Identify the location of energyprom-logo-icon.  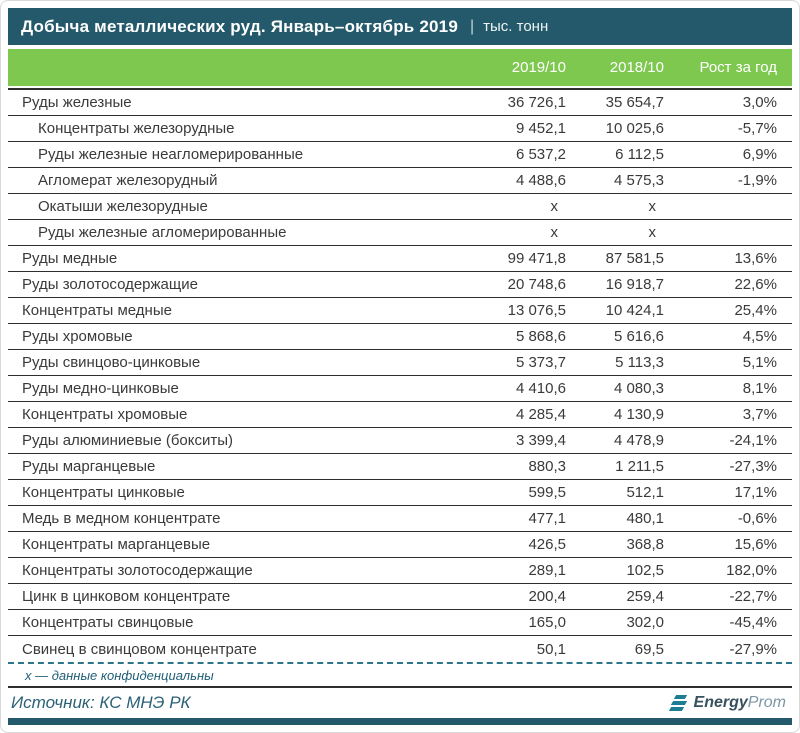
(678, 703).